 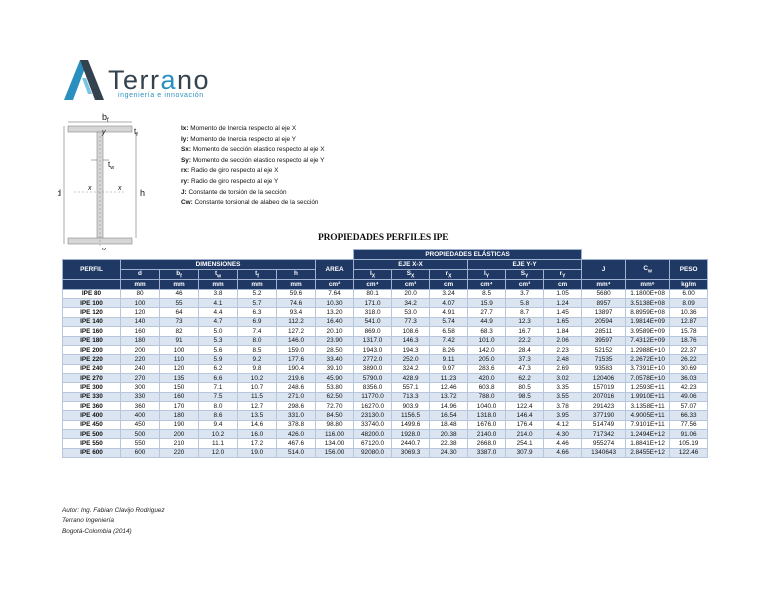 What do you see at coordinates (119, 188) in the screenshot?
I see `label-x-right: x` at bounding box center [119, 188].